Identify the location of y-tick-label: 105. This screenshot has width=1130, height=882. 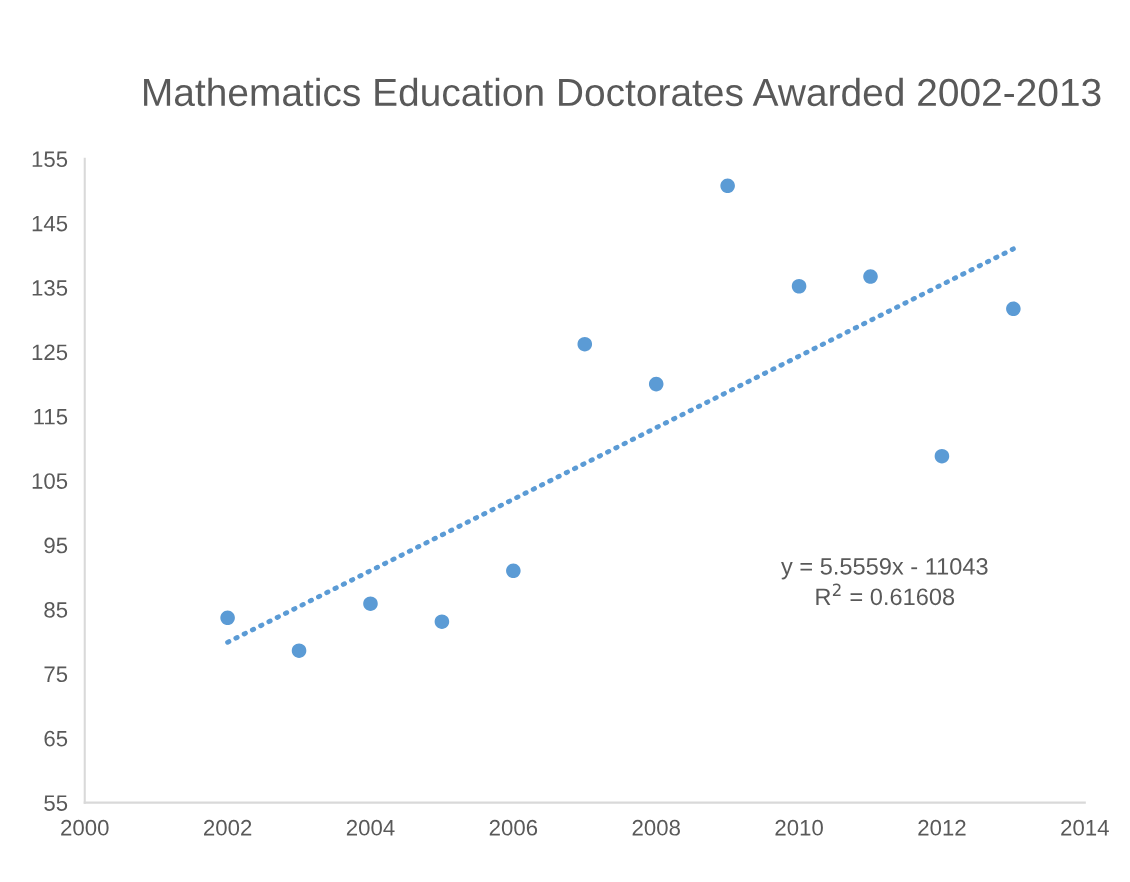
(50, 481).